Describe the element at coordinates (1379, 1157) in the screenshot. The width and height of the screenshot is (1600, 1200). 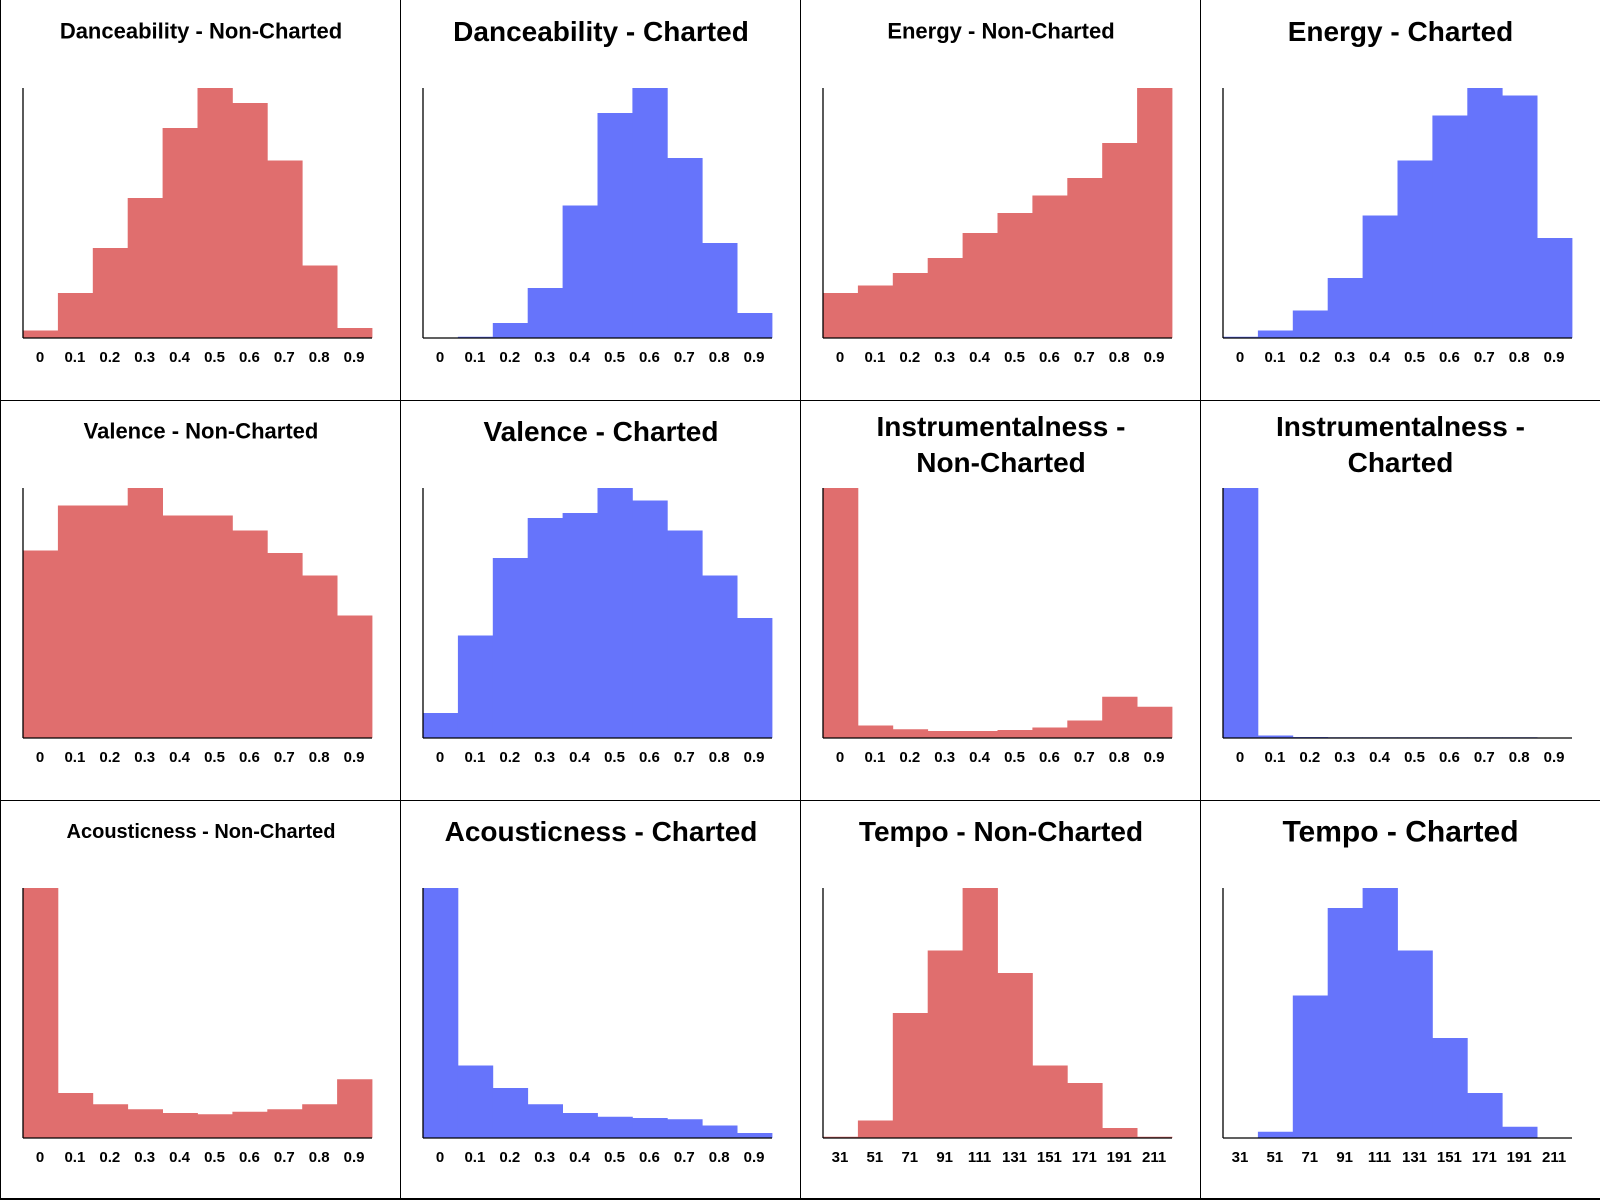
I see `x-tick-label: 111` at that location.